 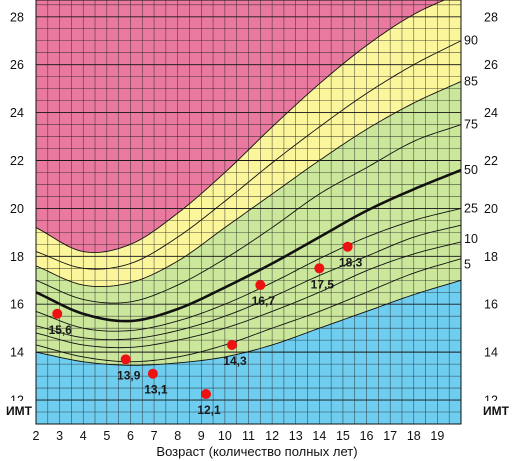 What do you see at coordinates (17, 113) in the screenshot?
I see `y-tick-left: 24` at bounding box center [17, 113].